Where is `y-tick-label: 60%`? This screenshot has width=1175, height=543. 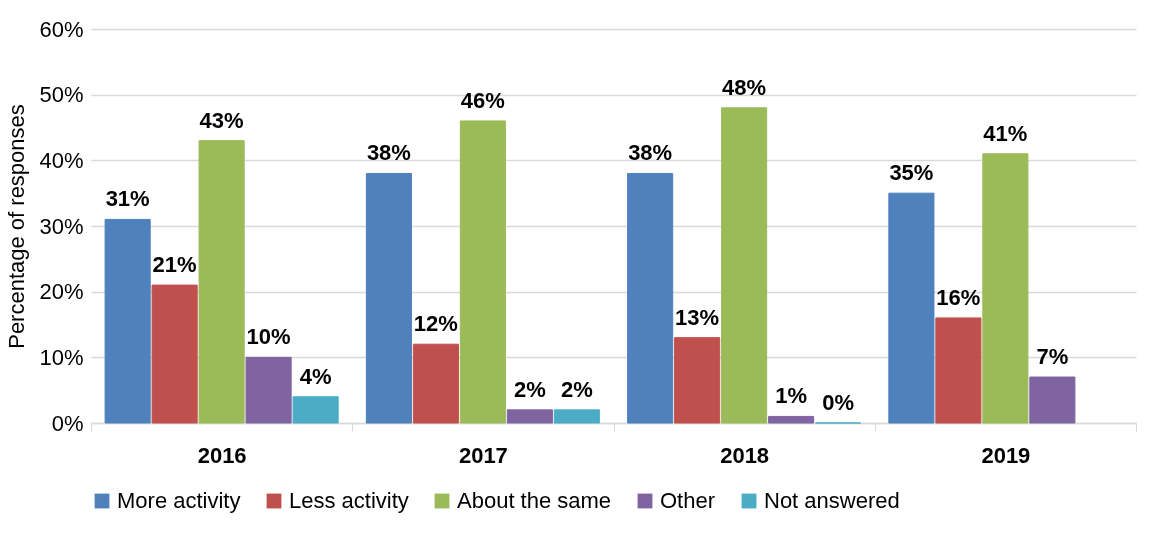 y-tick-label: 60% is located at coordinates (61, 29).